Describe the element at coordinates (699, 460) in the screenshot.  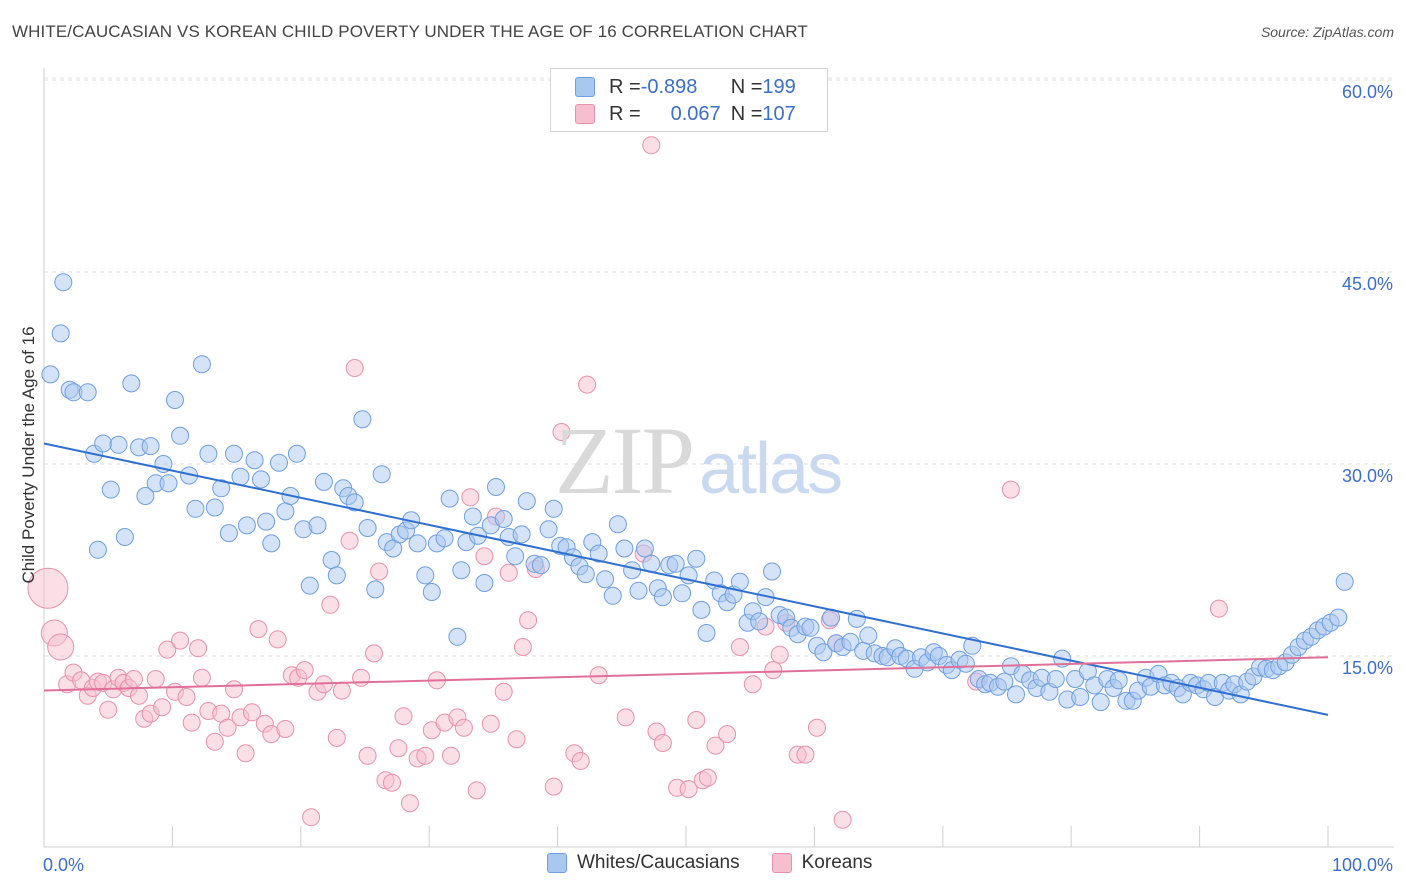
I see `watermark: ZIPatlas` at that location.